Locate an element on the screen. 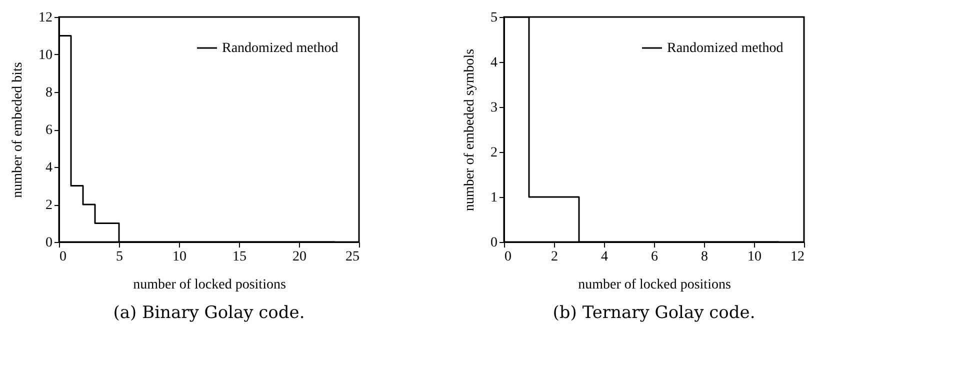 This screenshot has height=371, width=979. y-tick-label: 1 is located at coordinates (494, 198).